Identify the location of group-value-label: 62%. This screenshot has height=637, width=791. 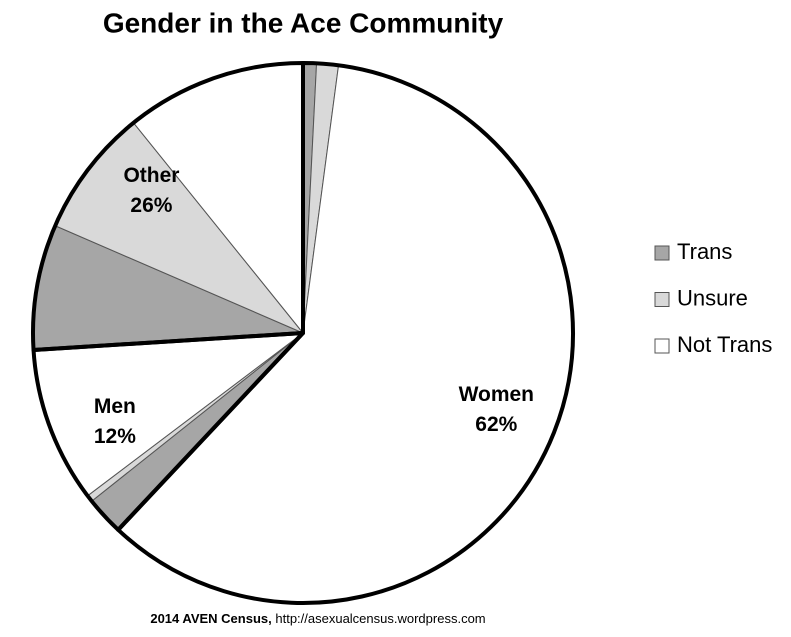
(496, 424).